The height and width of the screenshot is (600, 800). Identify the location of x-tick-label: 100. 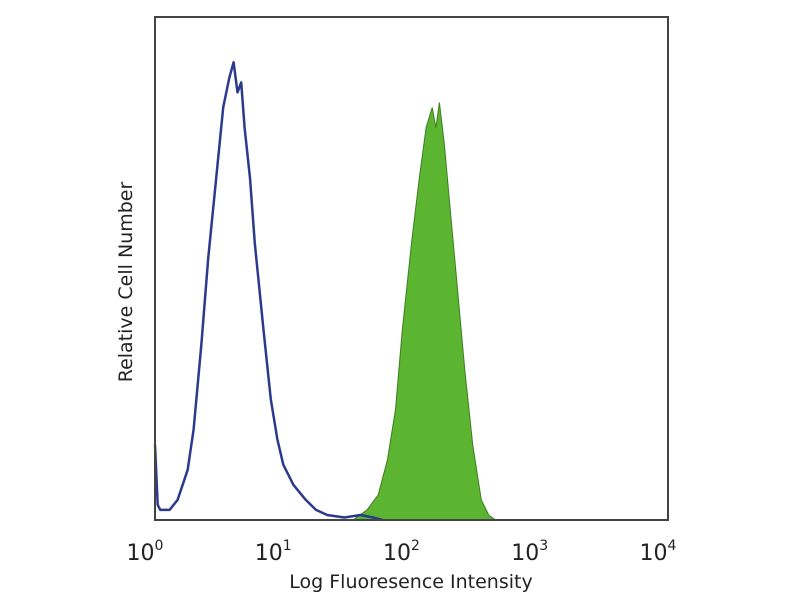
(145, 552).